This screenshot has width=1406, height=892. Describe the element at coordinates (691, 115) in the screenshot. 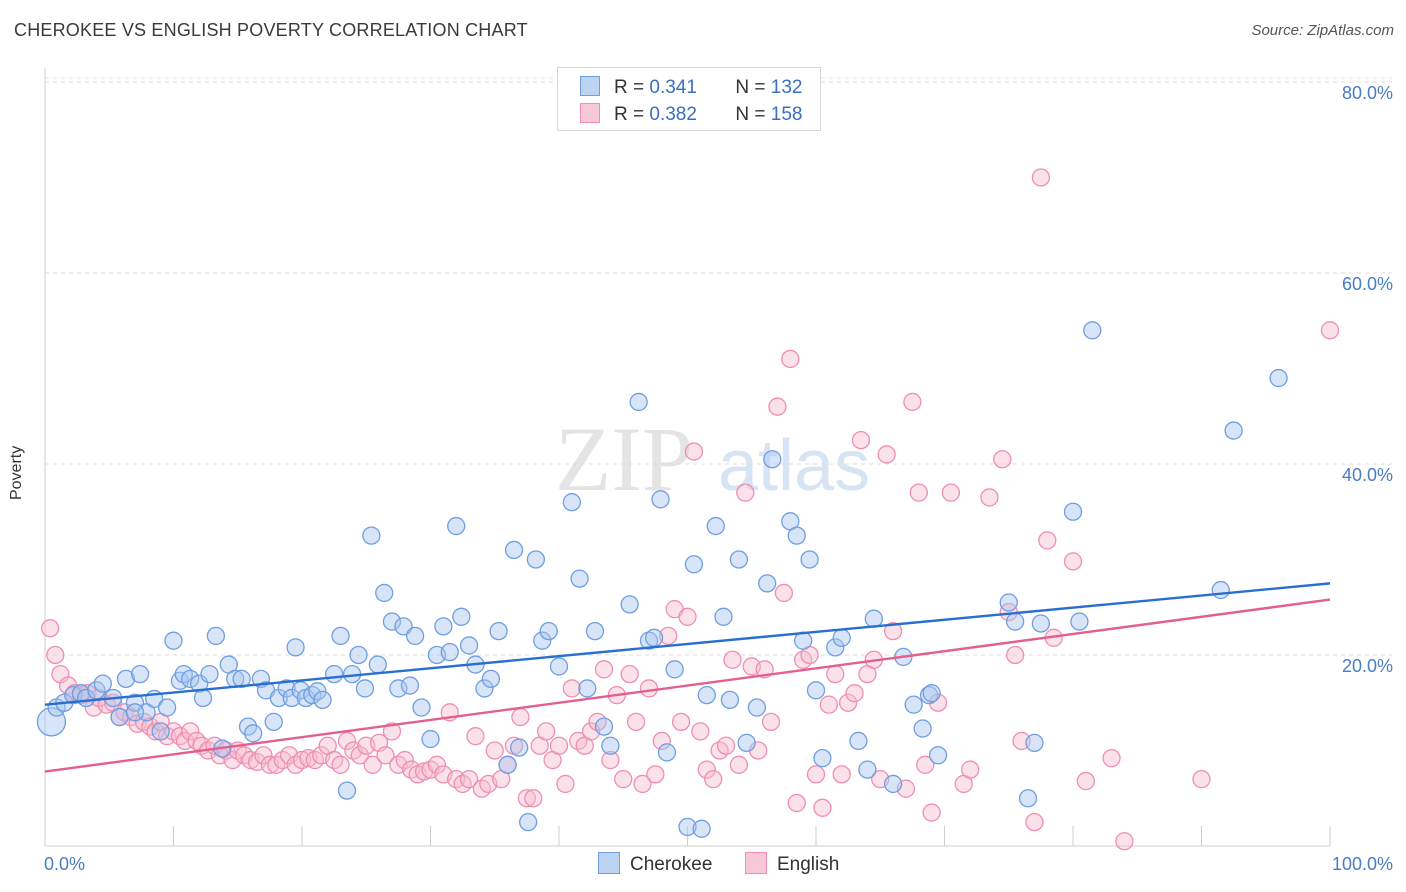

I see `legend-row-english: R = 0.382 N = 158` at that location.